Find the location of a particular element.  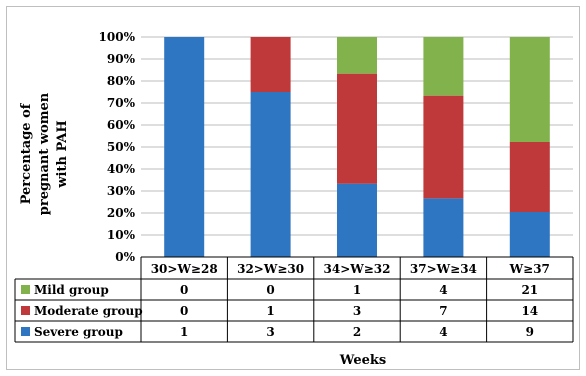

x-category-label: 37>W≥34 is located at coordinates (443, 269).